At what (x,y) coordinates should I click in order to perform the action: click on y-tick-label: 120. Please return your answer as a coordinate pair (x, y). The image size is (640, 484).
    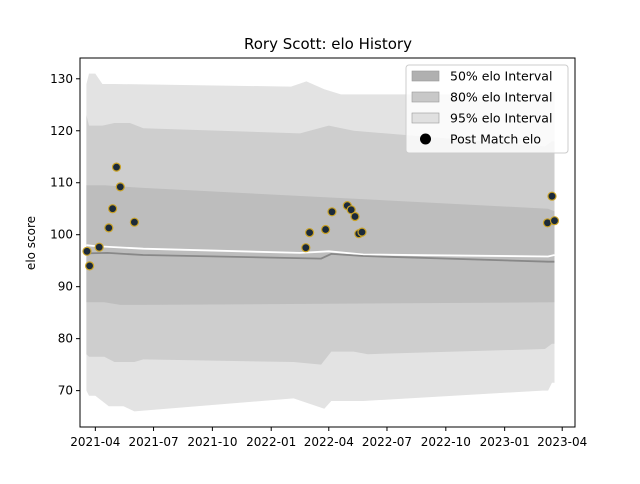
    Looking at the image, I should click on (61, 131).